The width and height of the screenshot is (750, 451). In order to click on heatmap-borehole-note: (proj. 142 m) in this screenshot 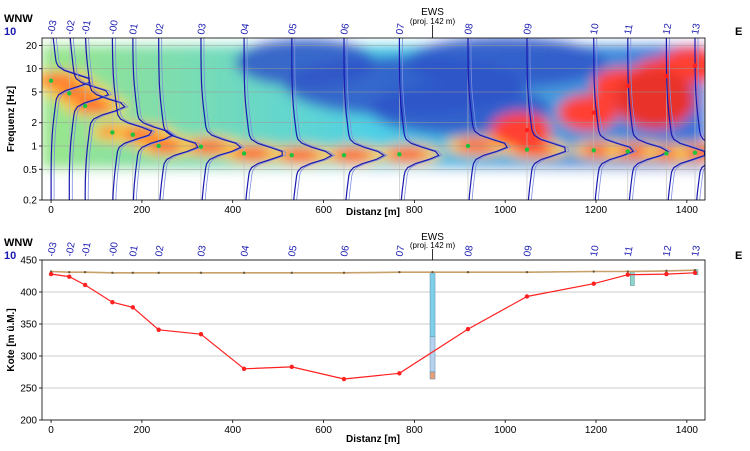, I will do `click(433, 21)`.